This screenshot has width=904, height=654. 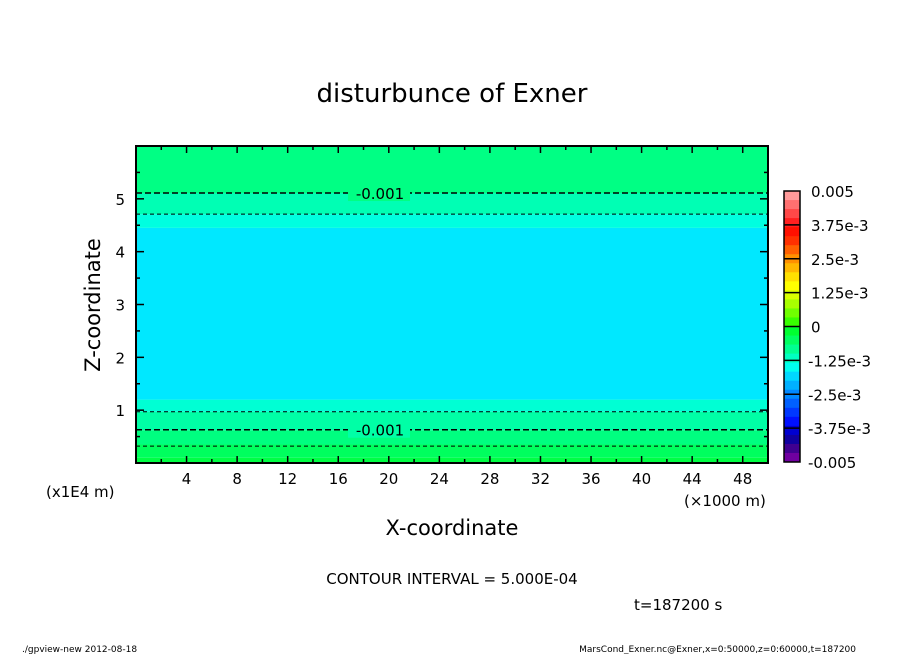 What do you see at coordinates (816, 328) in the screenshot?
I see `colorbar-tick-label: 0` at bounding box center [816, 328].